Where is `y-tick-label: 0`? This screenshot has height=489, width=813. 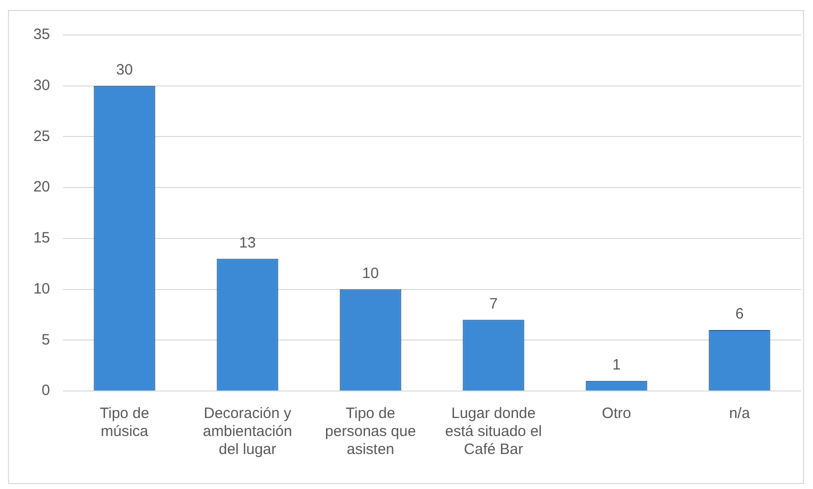 y-tick-label: 0 is located at coordinates (46, 391).